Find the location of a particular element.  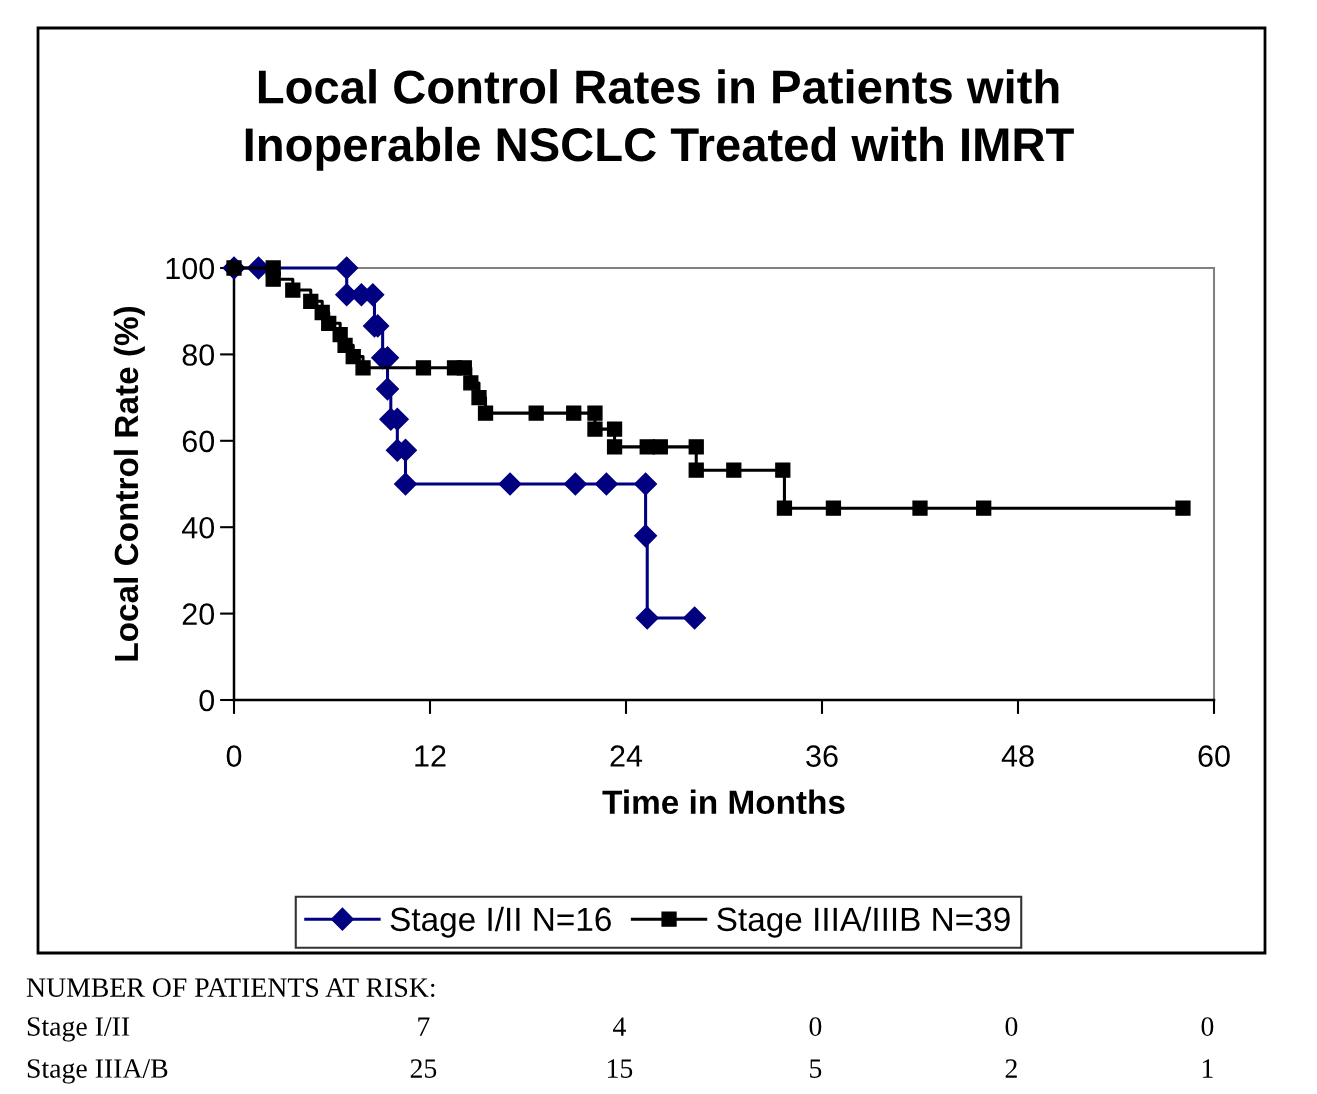

x-tick-label: 12 is located at coordinates (430, 756).